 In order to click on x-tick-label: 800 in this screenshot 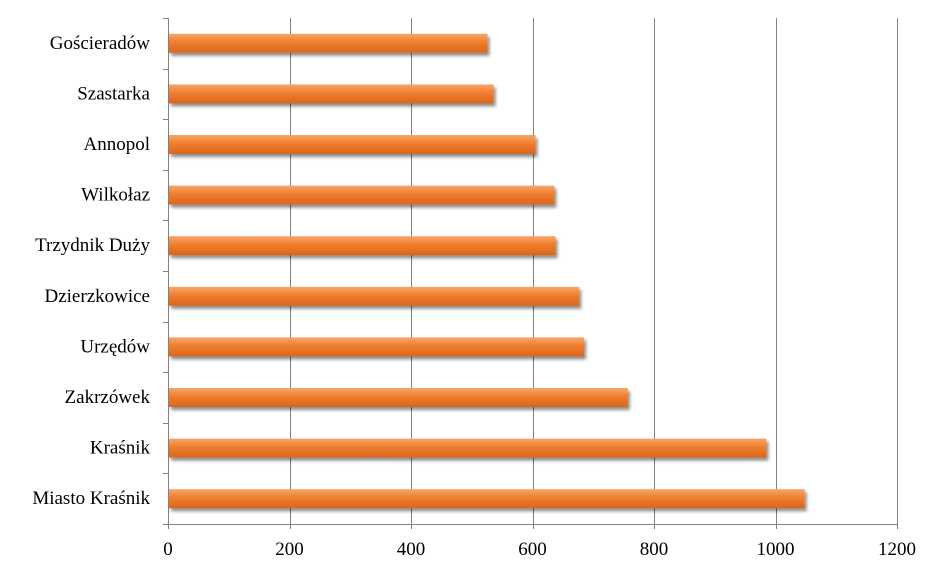, I will do `click(654, 549)`.